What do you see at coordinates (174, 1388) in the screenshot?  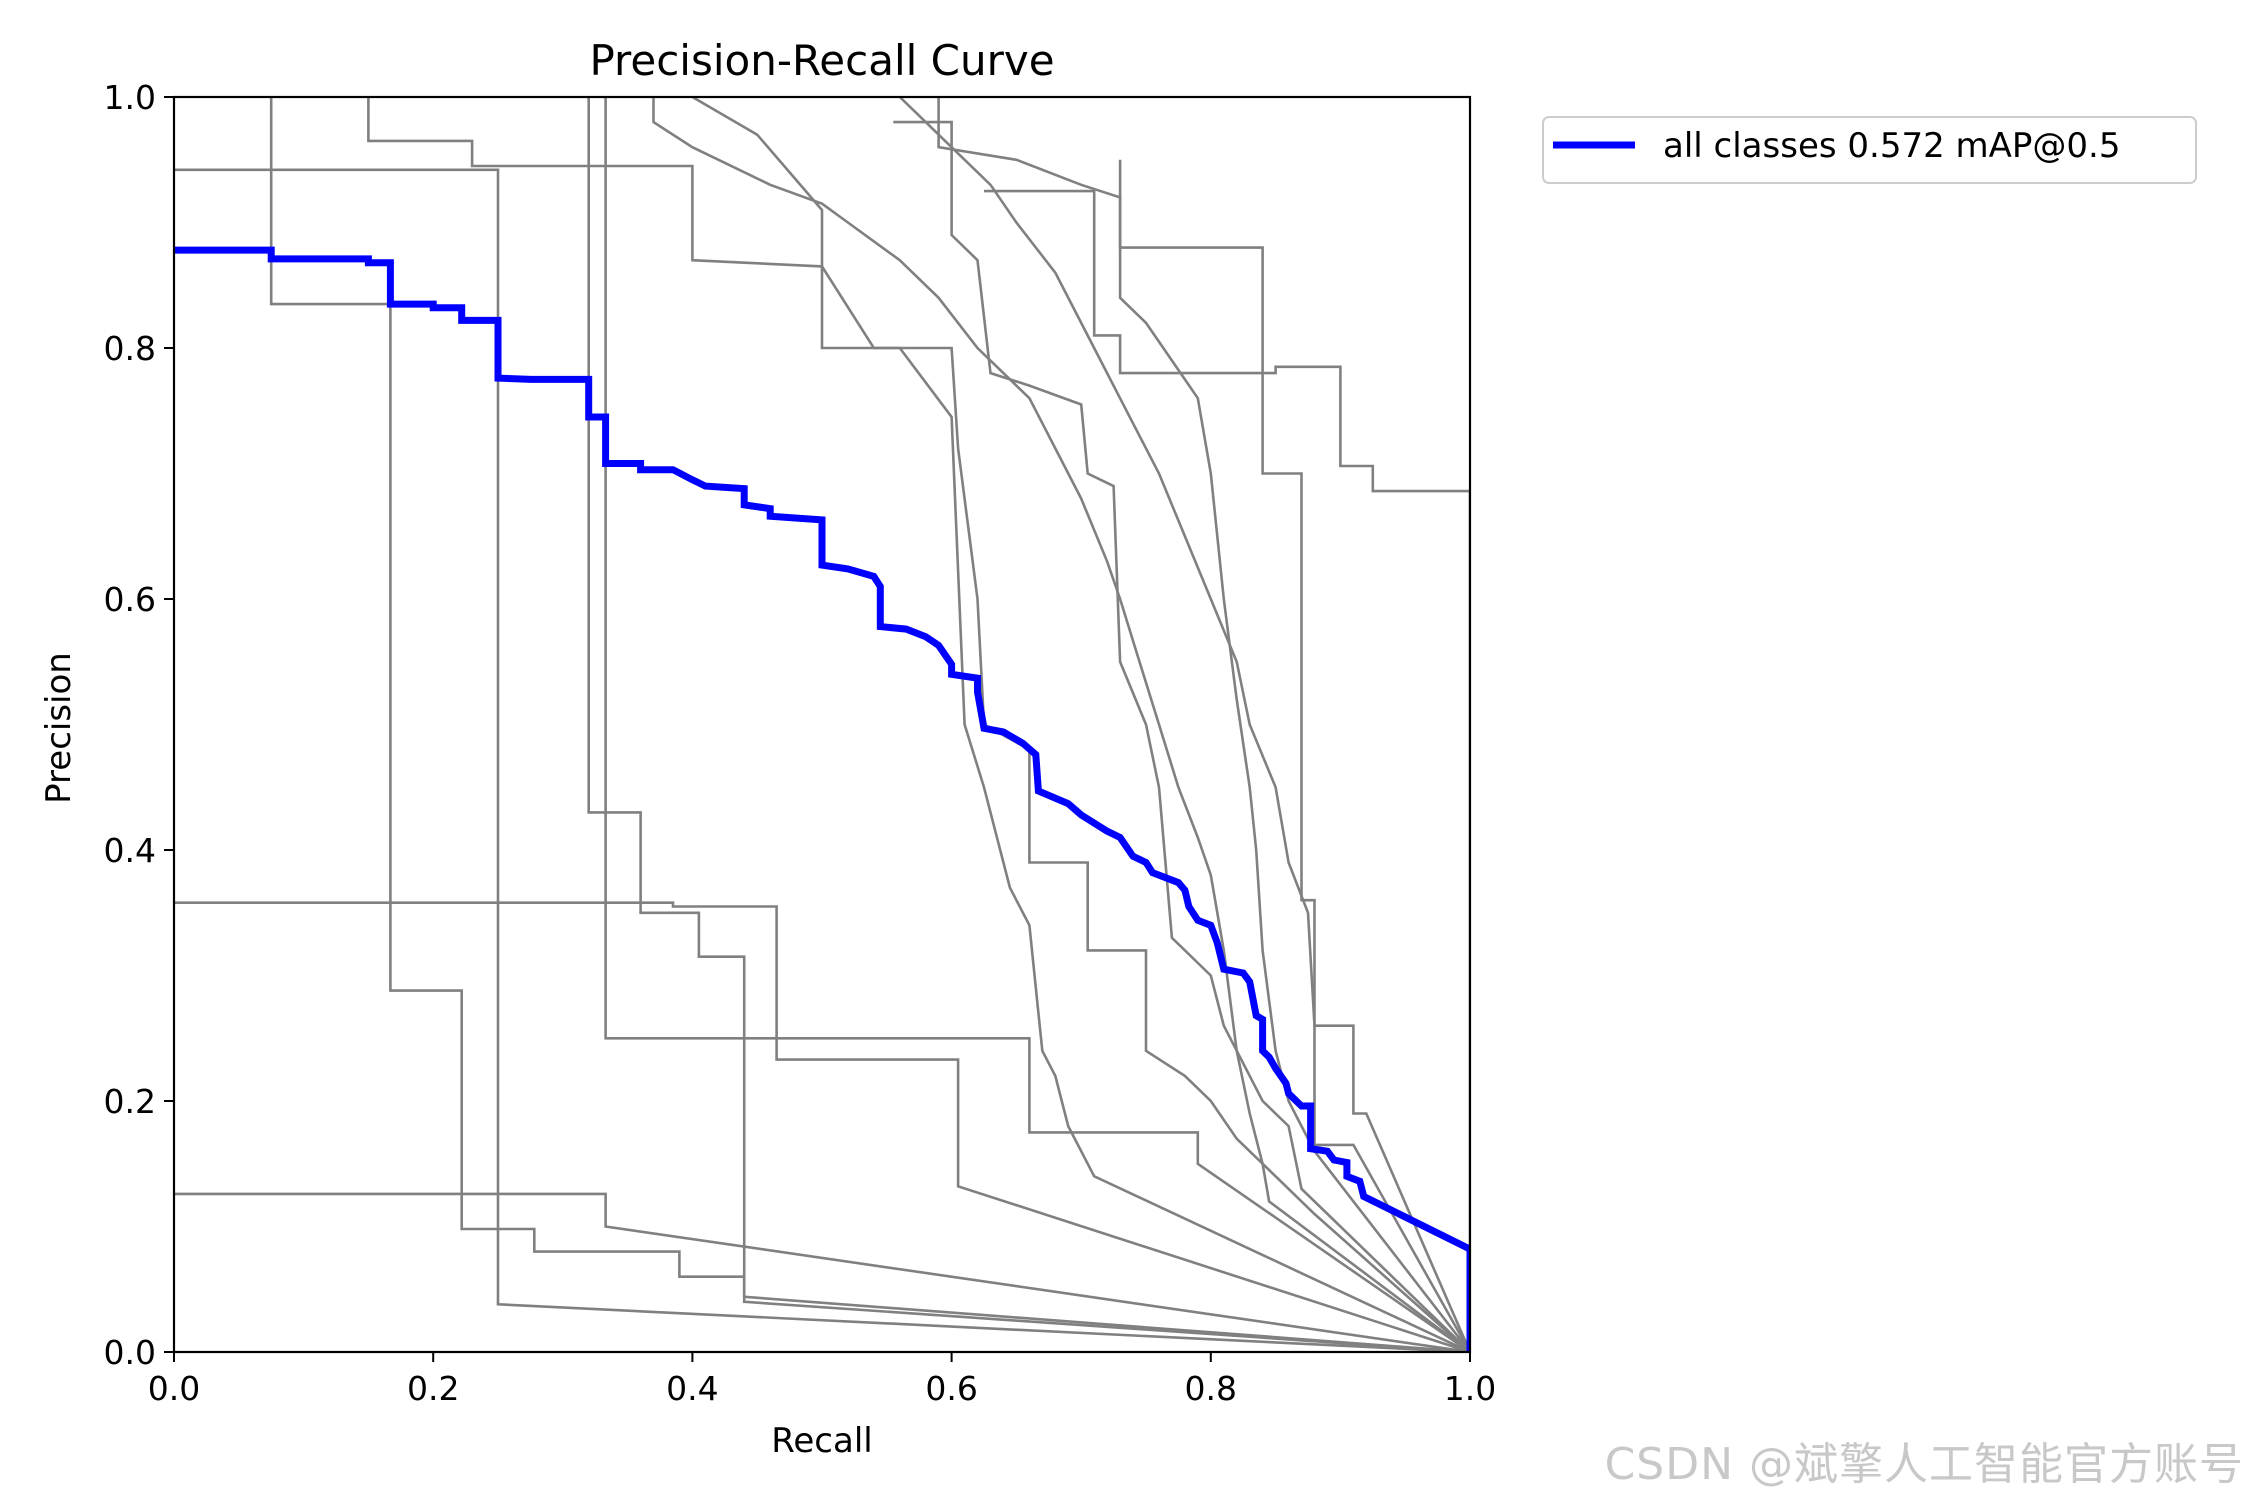 I see `x-tick-label: 0.0` at bounding box center [174, 1388].